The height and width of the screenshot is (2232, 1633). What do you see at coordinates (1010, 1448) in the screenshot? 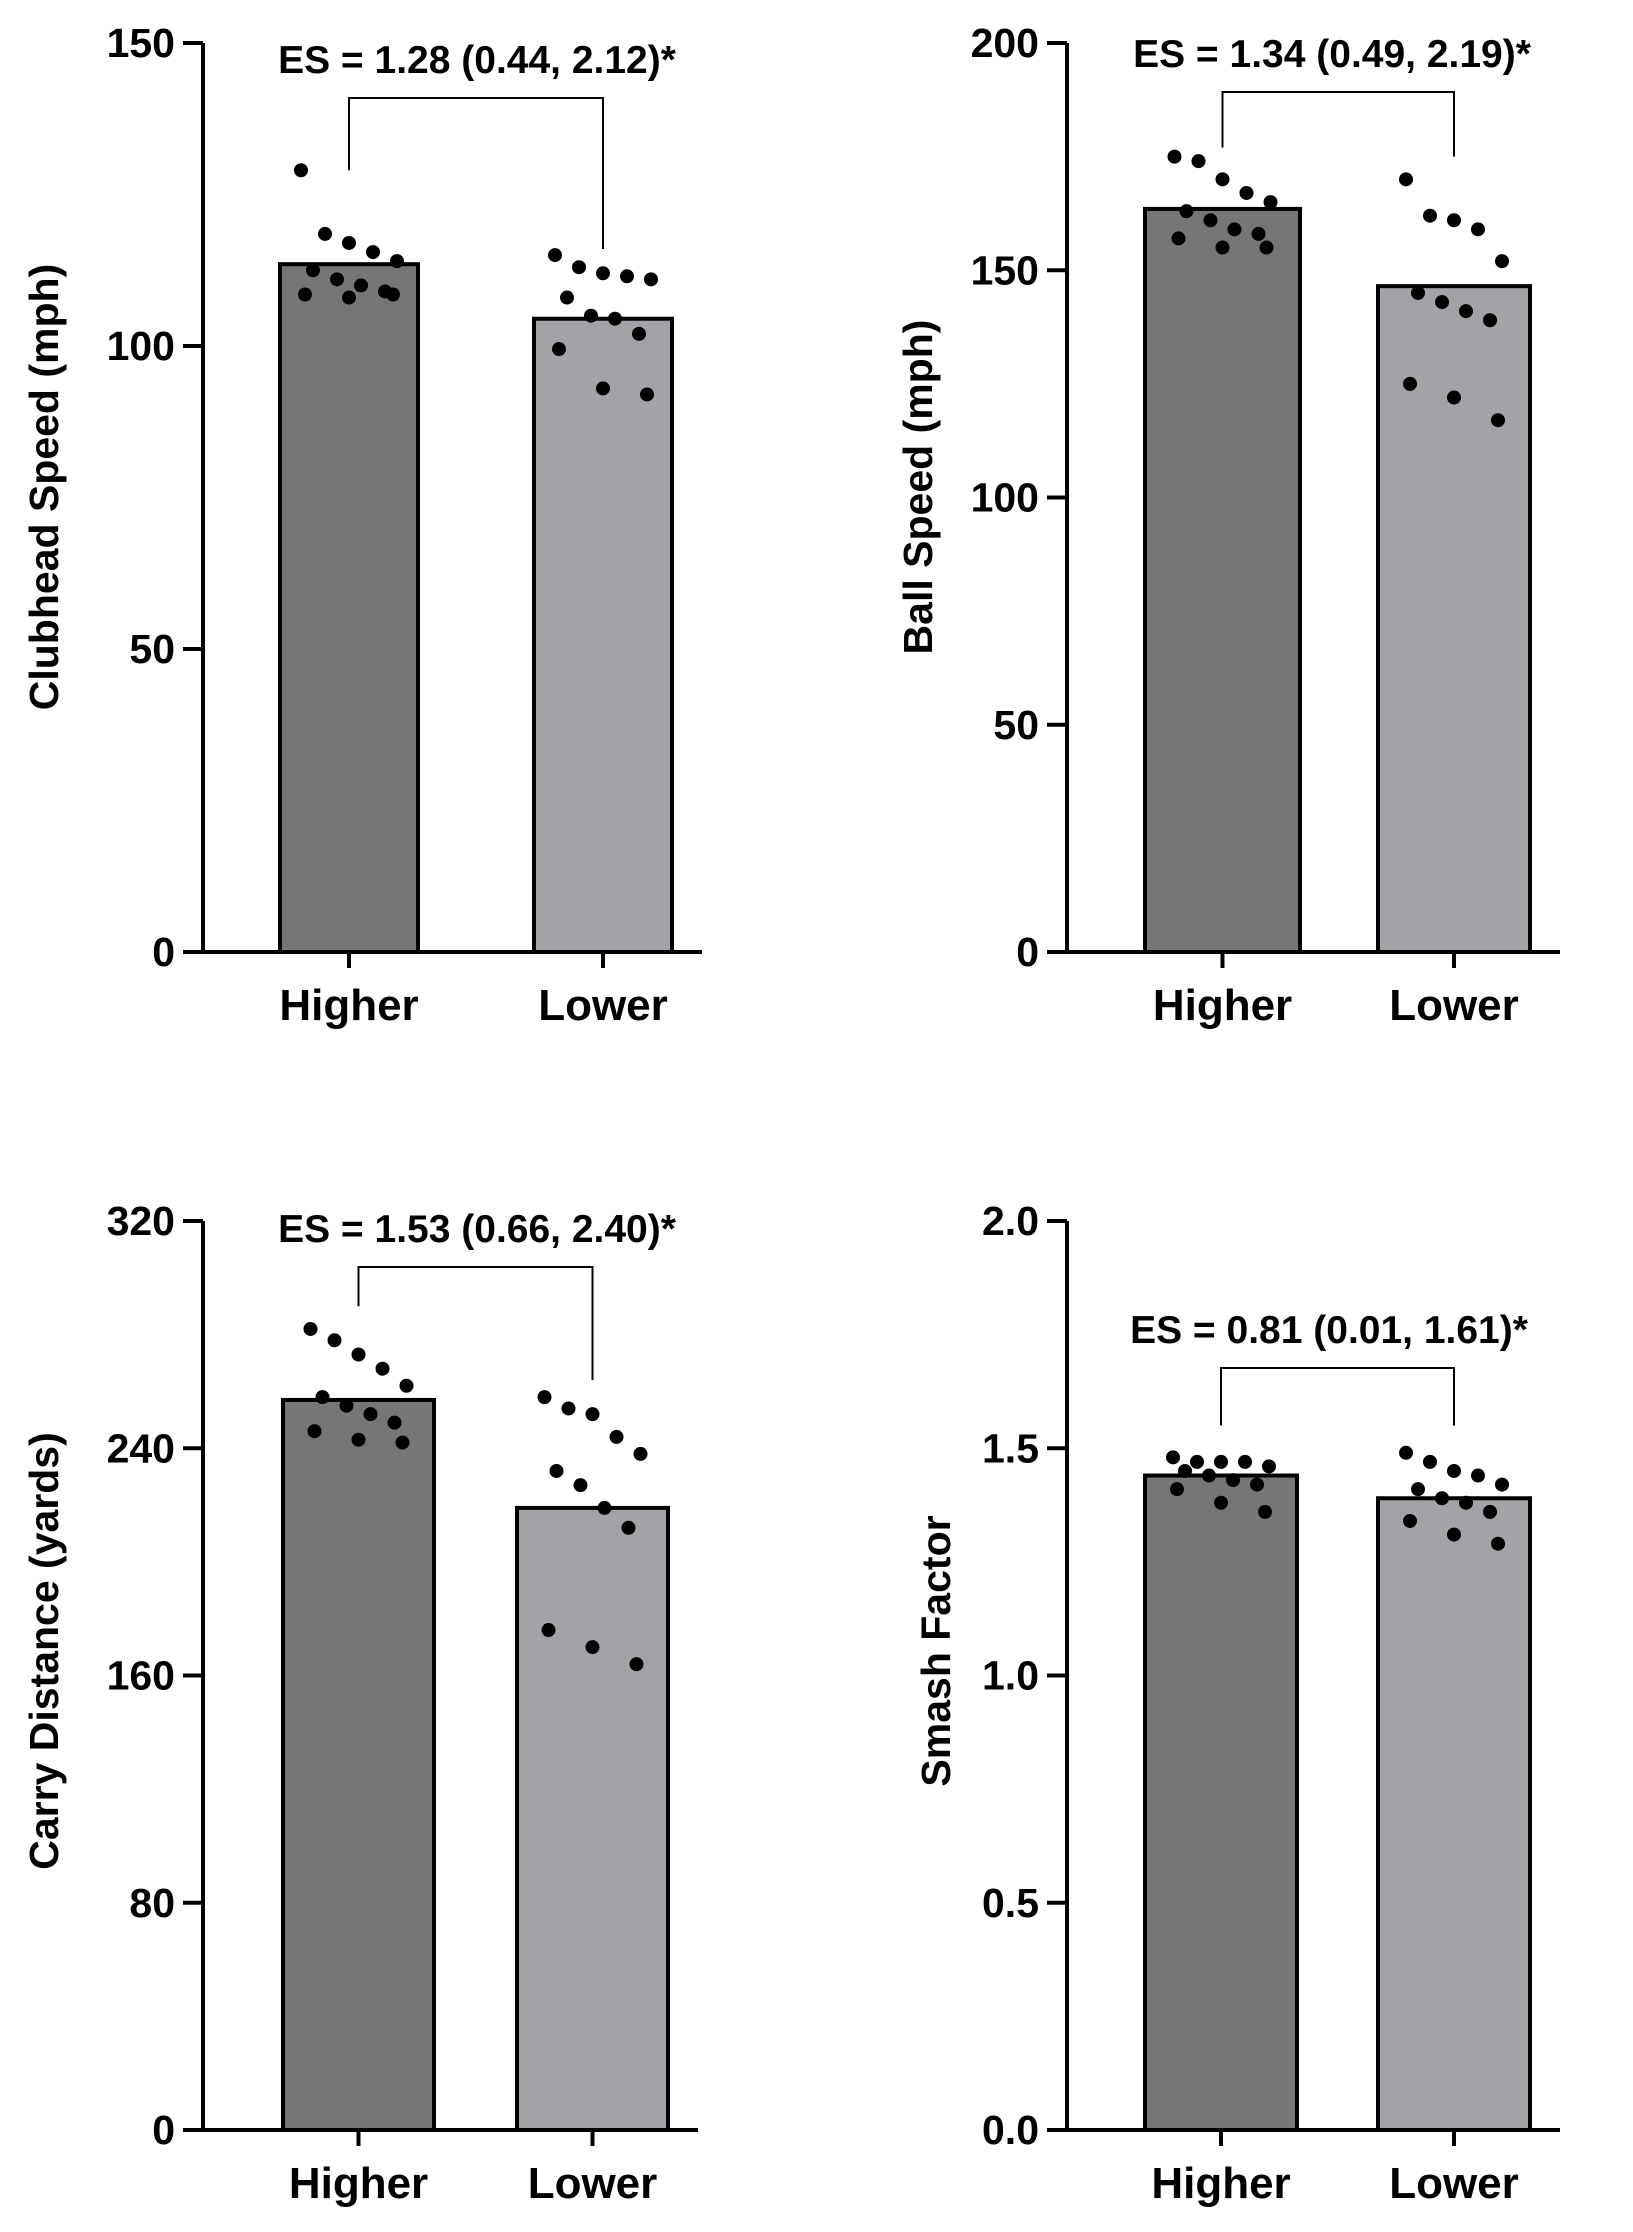
I see `y-tick-label: 1.5` at bounding box center [1010, 1448].